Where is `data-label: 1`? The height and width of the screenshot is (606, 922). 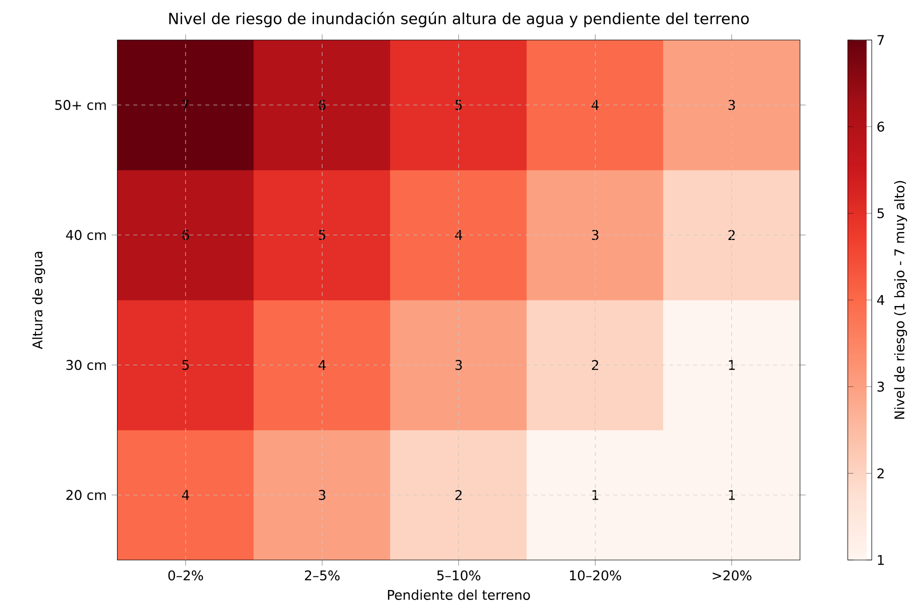 data-label: 1 is located at coordinates (595, 495).